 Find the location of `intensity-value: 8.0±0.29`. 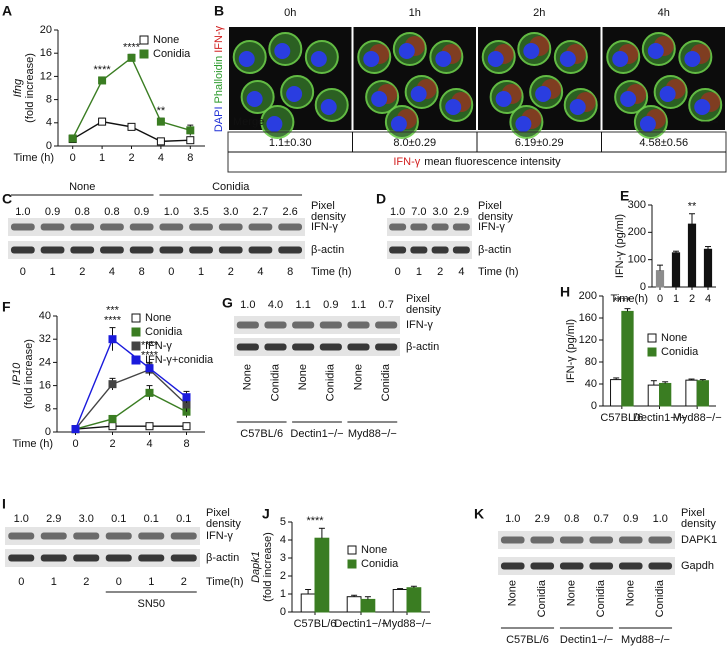

intensity-value: 8.0±0.29 is located at coordinates (414, 143).